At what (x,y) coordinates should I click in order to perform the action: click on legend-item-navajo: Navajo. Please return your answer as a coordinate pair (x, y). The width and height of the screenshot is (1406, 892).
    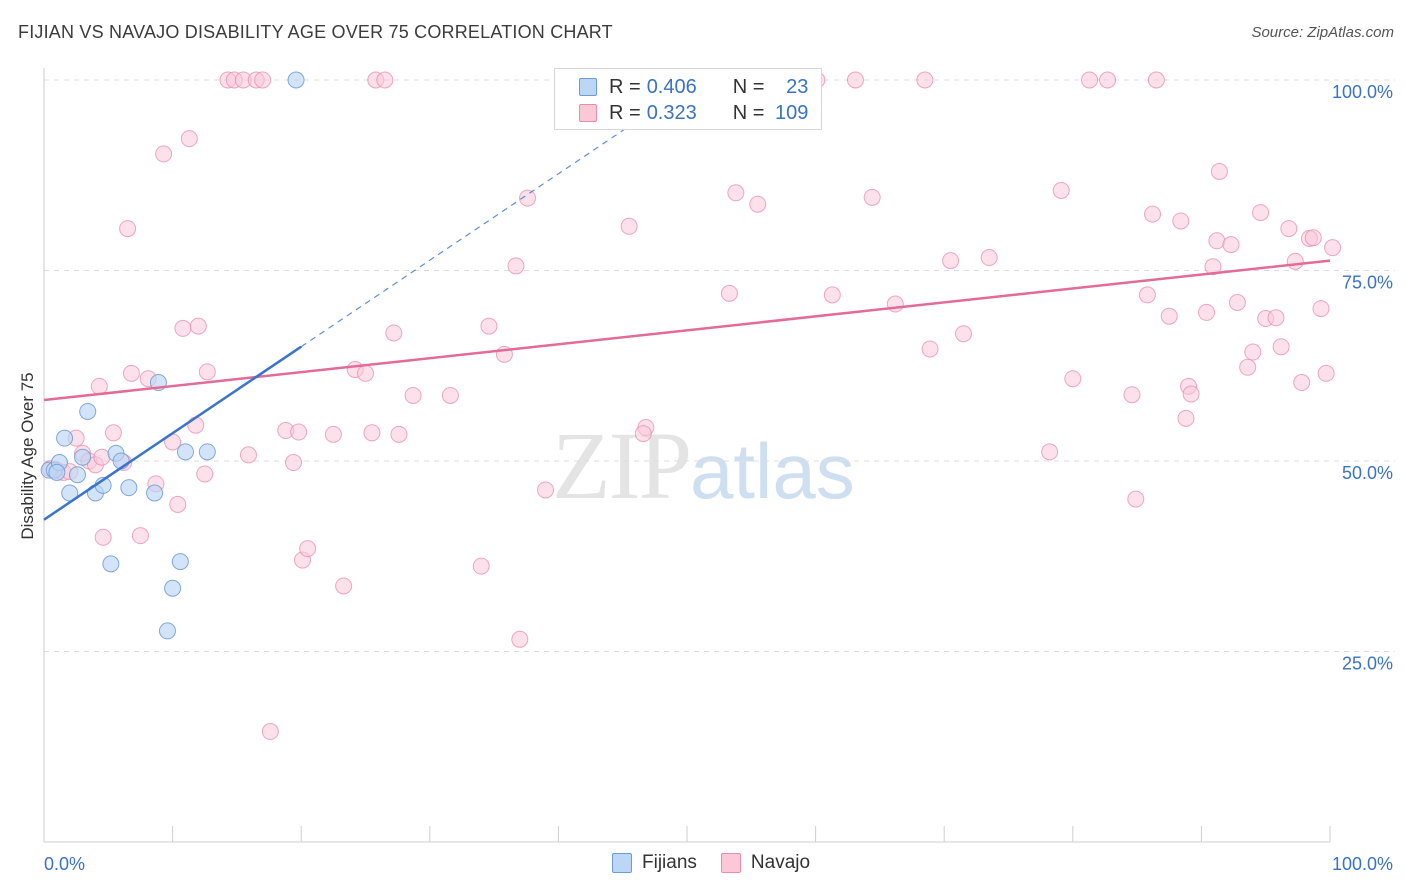
    Looking at the image, I should click on (765, 863).